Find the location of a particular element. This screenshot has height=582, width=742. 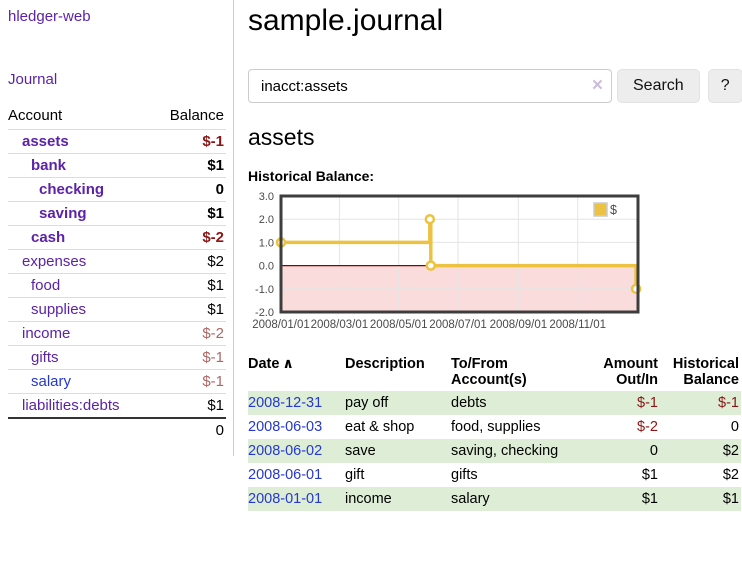

account-row: food $1 is located at coordinates (117, 285).